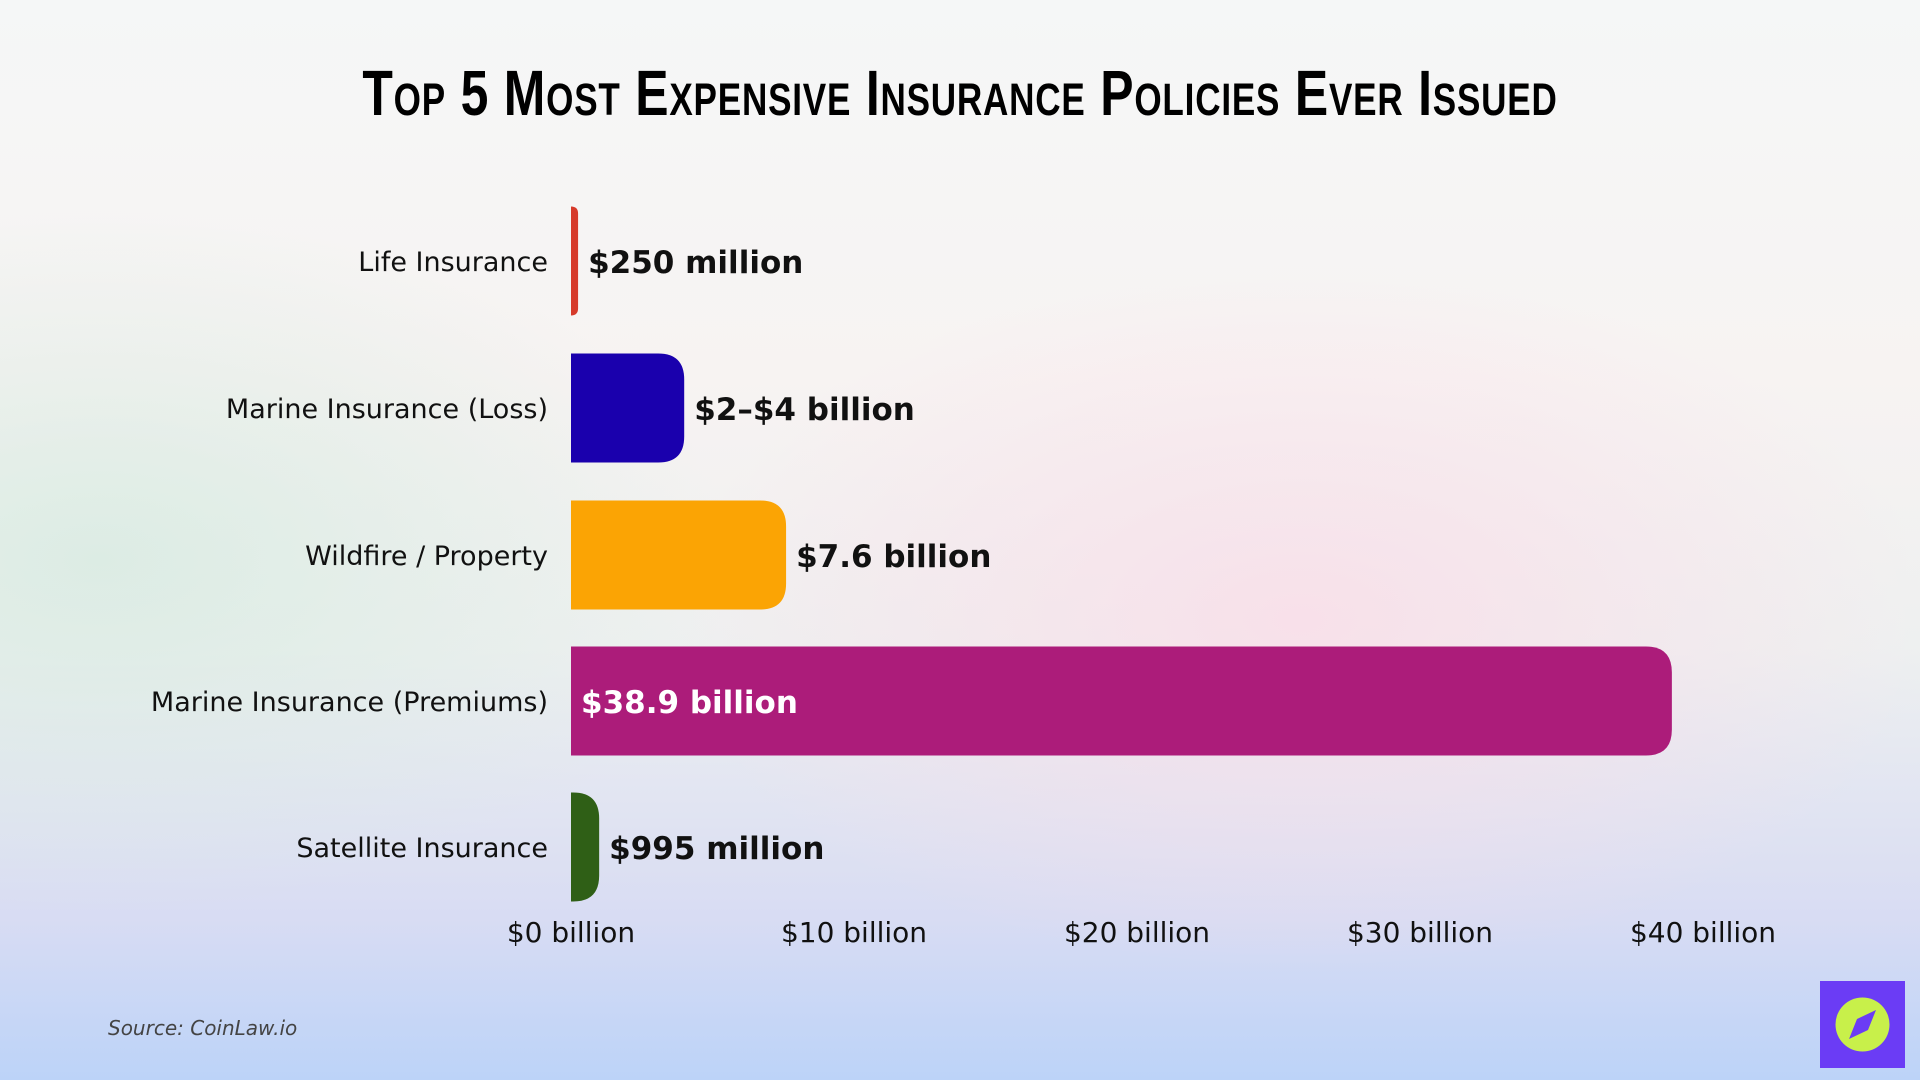 Image resolution: width=1920 pixels, height=1080 pixels. I want to click on data-label: $250 million, so click(695, 263).